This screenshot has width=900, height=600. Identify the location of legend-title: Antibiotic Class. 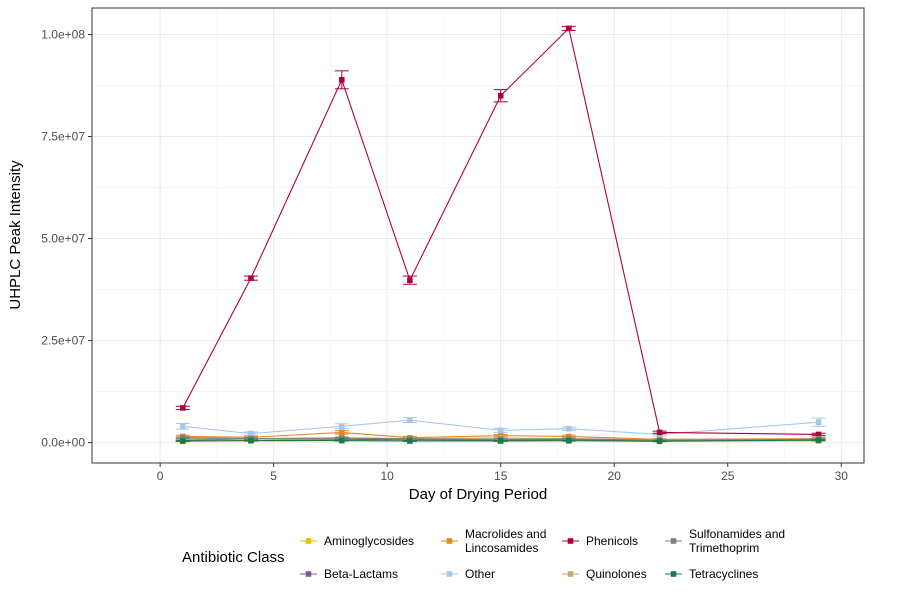
(233, 557).